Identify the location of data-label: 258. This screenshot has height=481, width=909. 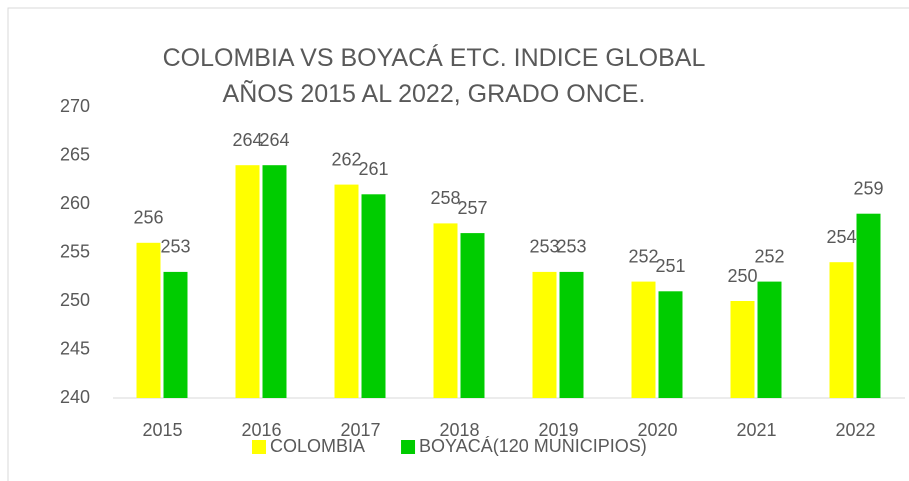
(445, 198).